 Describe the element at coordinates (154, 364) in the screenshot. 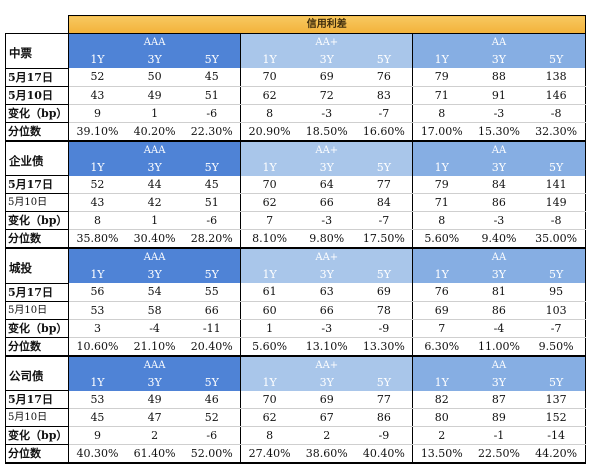

I see `rating-header-aaa: AAA` at that location.